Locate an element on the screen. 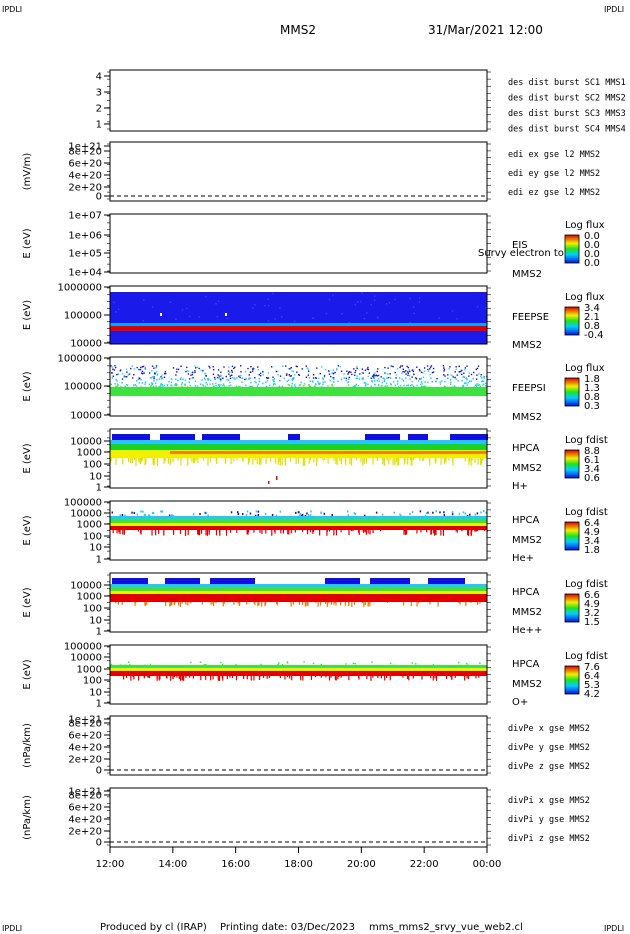  instrument-label: MMS2 is located at coordinates (527, 274).